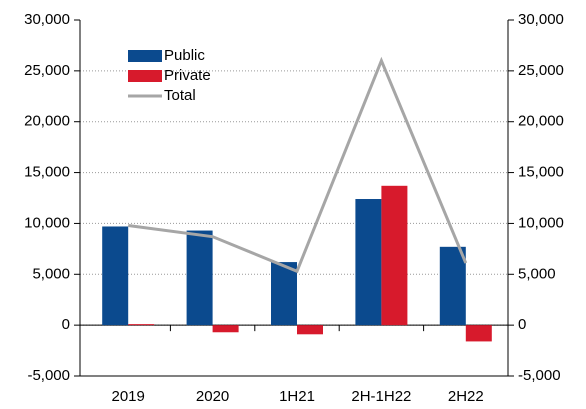 This screenshot has width=586, height=409. I want to click on y2-tick-label: 20,000, so click(541, 121).